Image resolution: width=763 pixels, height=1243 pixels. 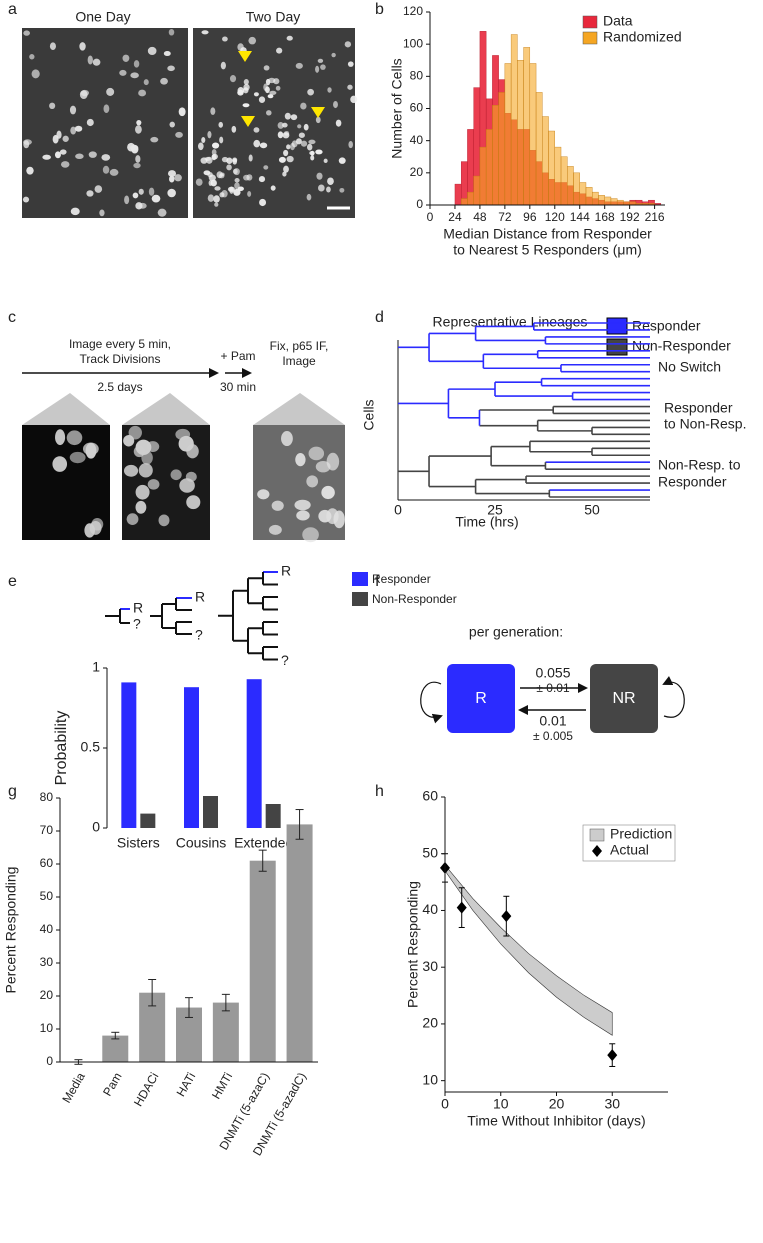 I want to click on x-tick-label: HDACi, so click(x=146, y=1089).